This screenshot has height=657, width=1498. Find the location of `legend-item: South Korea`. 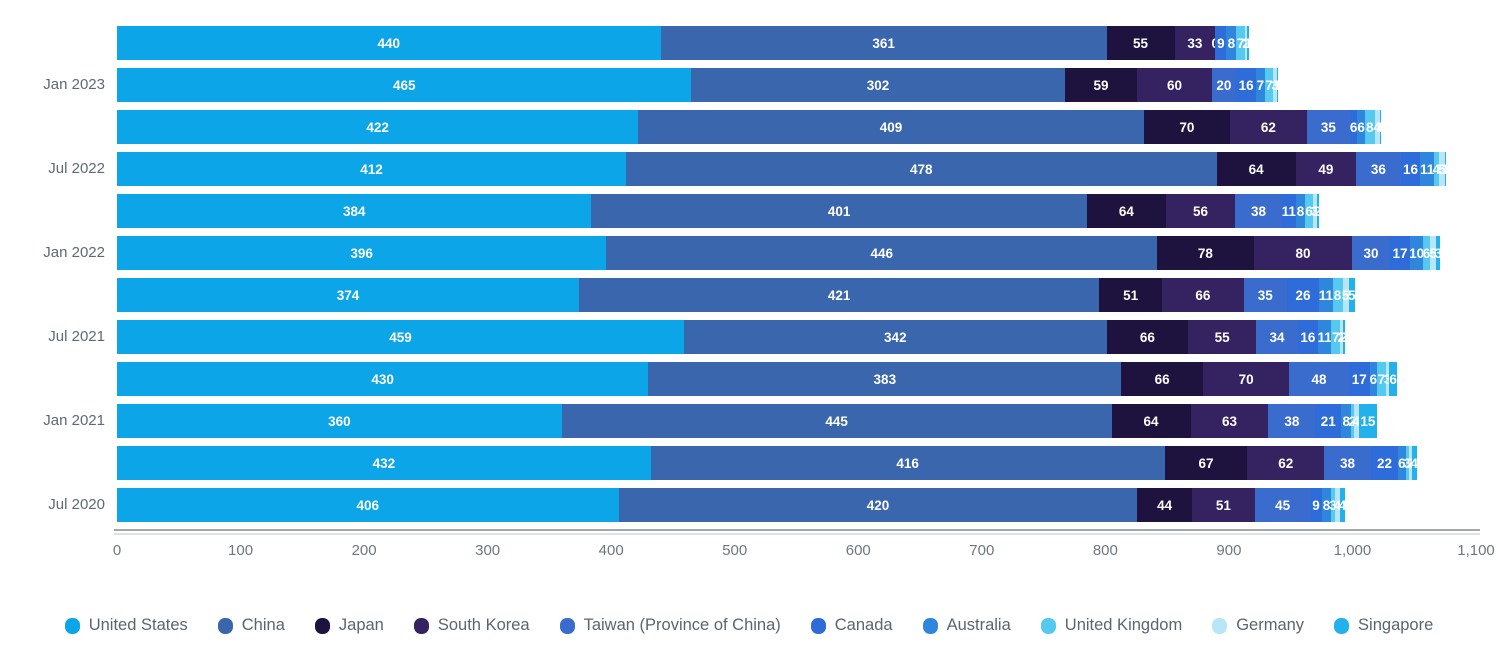

legend-item: South Korea is located at coordinates (471, 625).